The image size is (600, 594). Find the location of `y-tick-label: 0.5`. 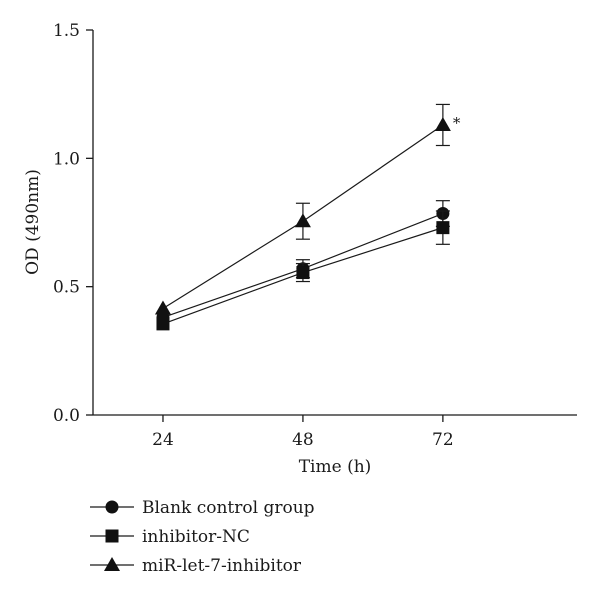

y-tick-label: 0.5 is located at coordinates (66, 288).